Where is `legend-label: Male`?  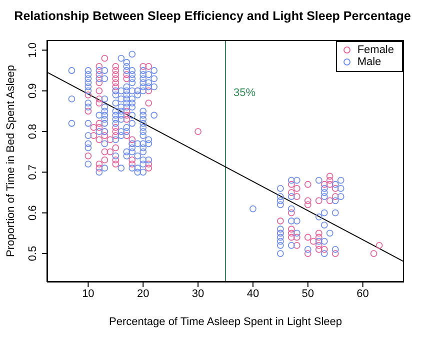 legend-label: Male is located at coordinates (369, 62).